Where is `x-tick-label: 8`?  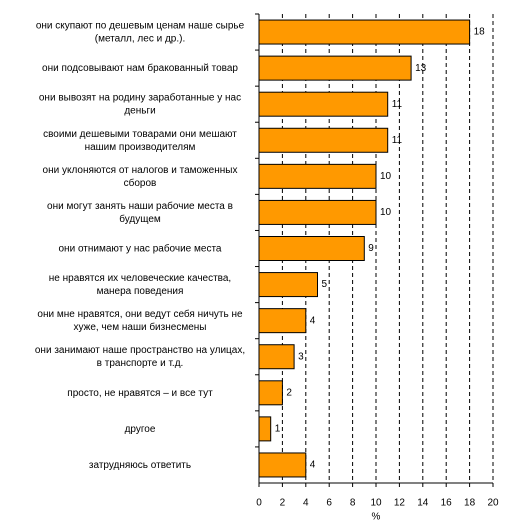
x-tick-label: 8 is located at coordinates (353, 503).